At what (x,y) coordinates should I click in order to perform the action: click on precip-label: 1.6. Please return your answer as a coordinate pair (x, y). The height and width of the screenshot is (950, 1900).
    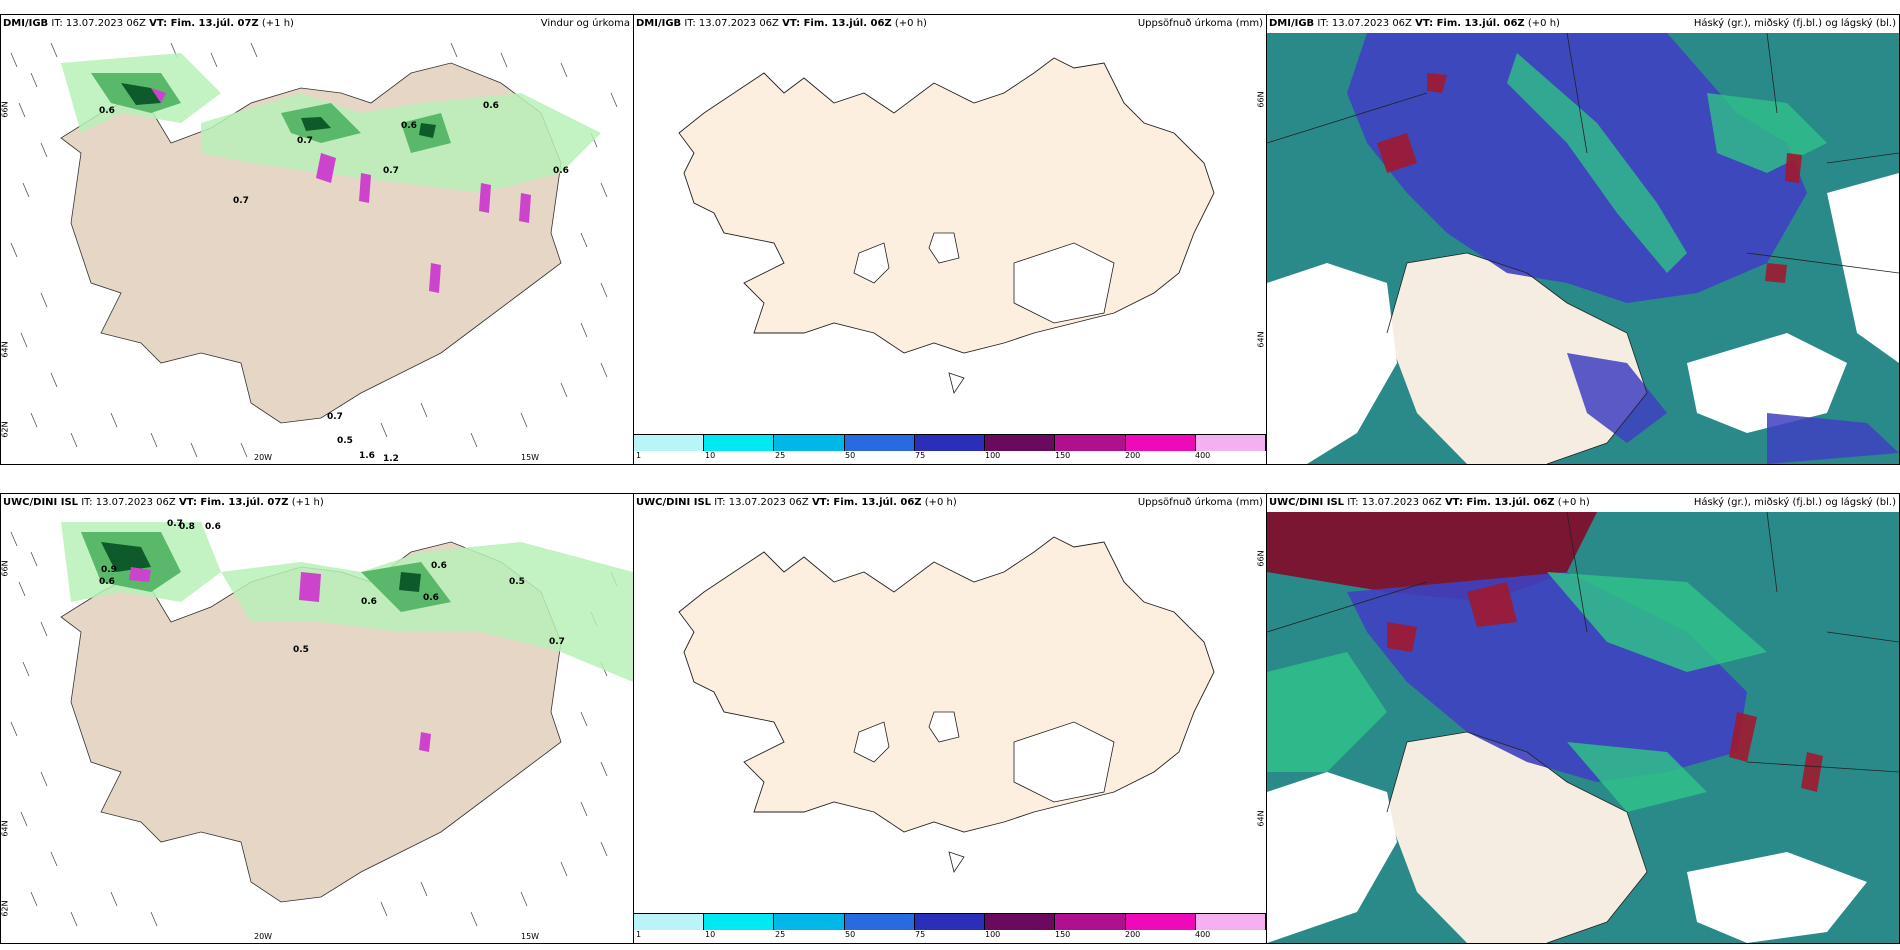
    Looking at the image, I should click on (367, 456).